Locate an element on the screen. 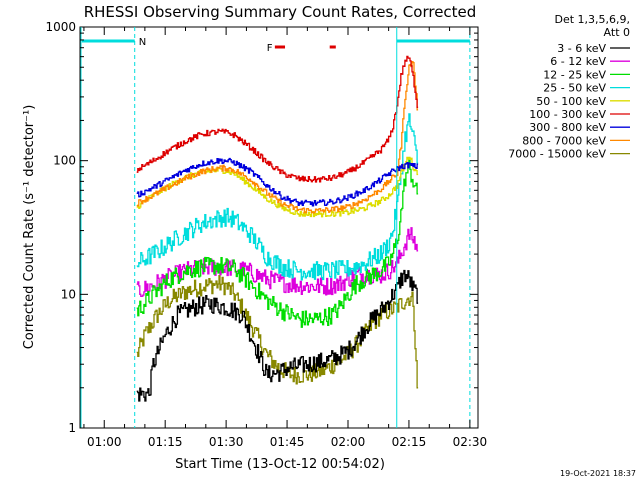  legend-label-8: 7000 - 15000 keV is located at coordinates (557, 154).